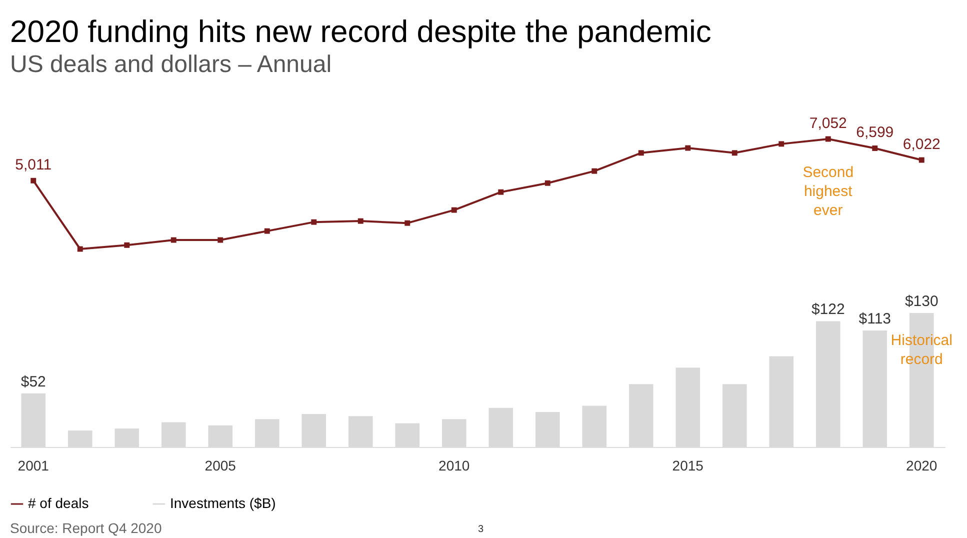 This screenshot has width=967, height=538. What do you see at coordinates (58, 503) in the screenshot?
I see `legend-label: # of deals` at bounding box center [58, 503].